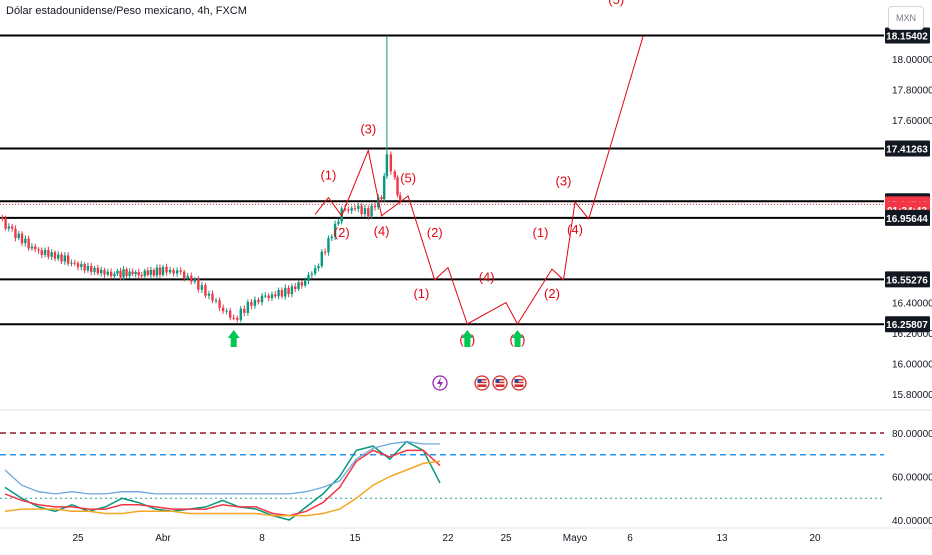  Describe the element at coordinates (163, 538) in the screenshot. I see `time-tick-label: Abr` at that location.